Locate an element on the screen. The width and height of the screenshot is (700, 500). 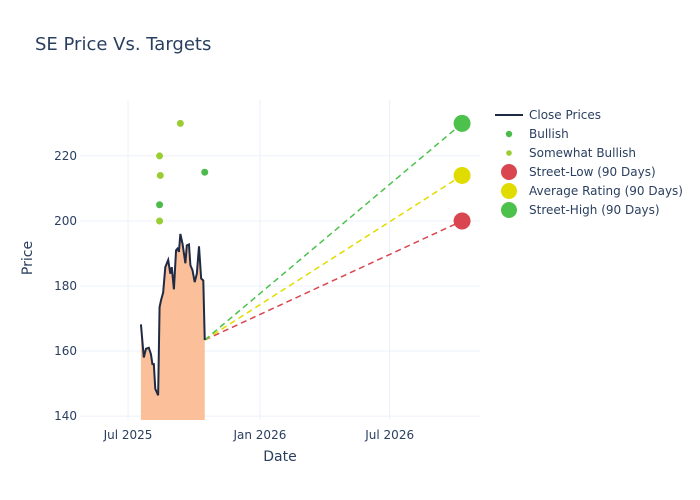
legend-label: Average Rating (90 Days) is located at coordinates (606, 191).